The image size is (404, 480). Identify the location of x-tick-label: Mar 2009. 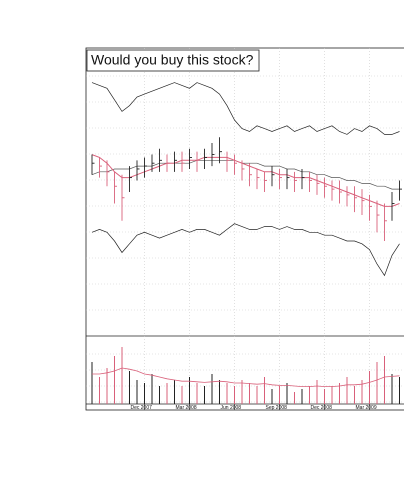
(366, 408).